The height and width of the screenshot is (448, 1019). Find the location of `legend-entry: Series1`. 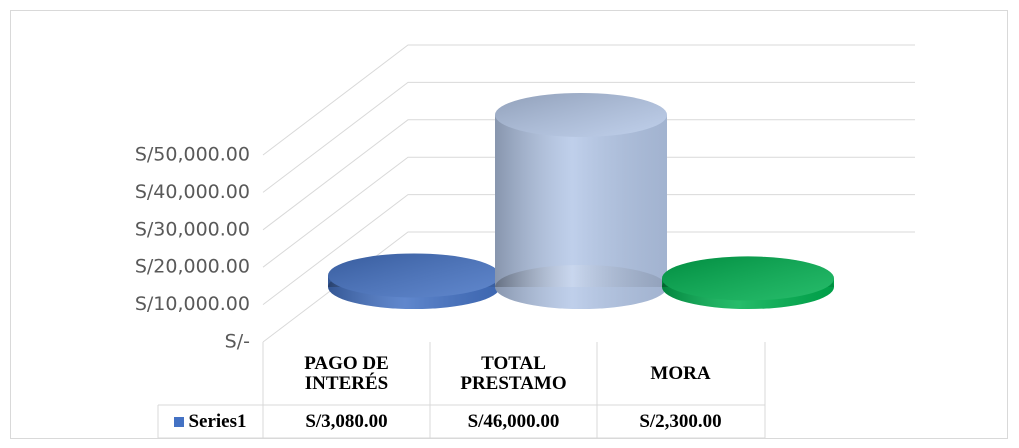

legend-entry: Series1 is located at coordinates (210, 422).